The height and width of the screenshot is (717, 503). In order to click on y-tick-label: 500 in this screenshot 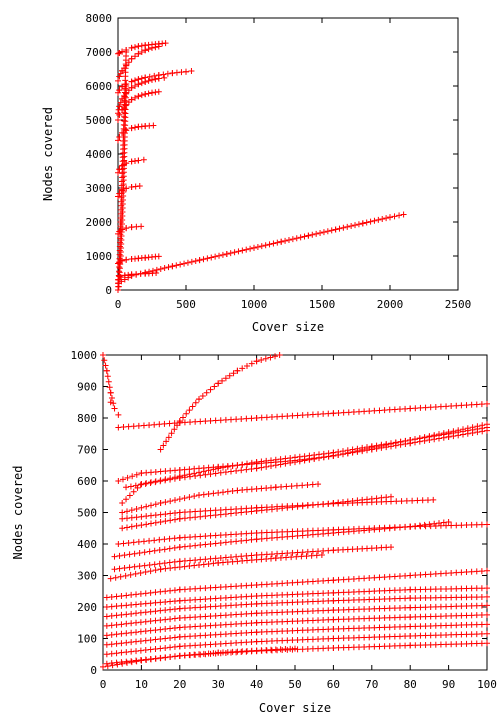, I will do `click(87, 513)`.